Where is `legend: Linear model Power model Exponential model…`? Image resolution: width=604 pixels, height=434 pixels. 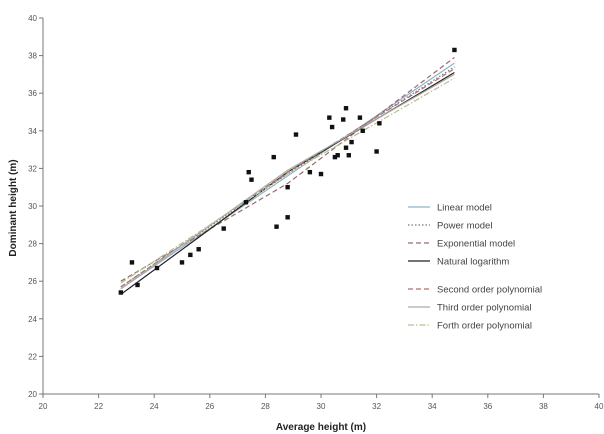 legend: Linear model Power model Exponential model… is located at coordinates (475, 267).